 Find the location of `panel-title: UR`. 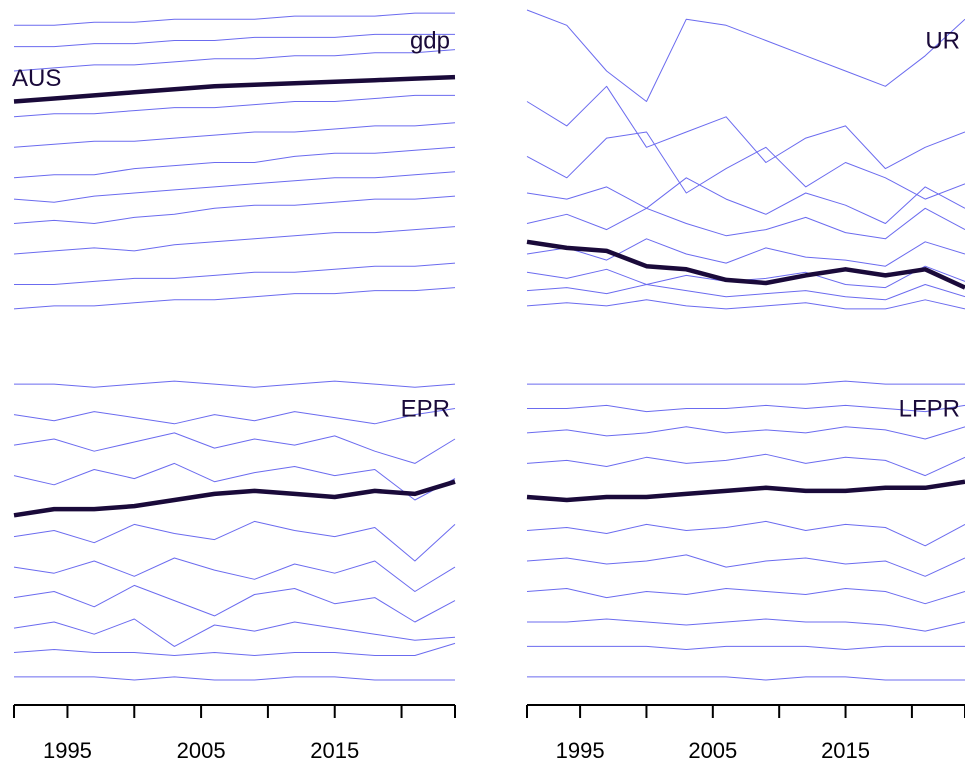

panel-title: UR is located at coordinates (942, 40).